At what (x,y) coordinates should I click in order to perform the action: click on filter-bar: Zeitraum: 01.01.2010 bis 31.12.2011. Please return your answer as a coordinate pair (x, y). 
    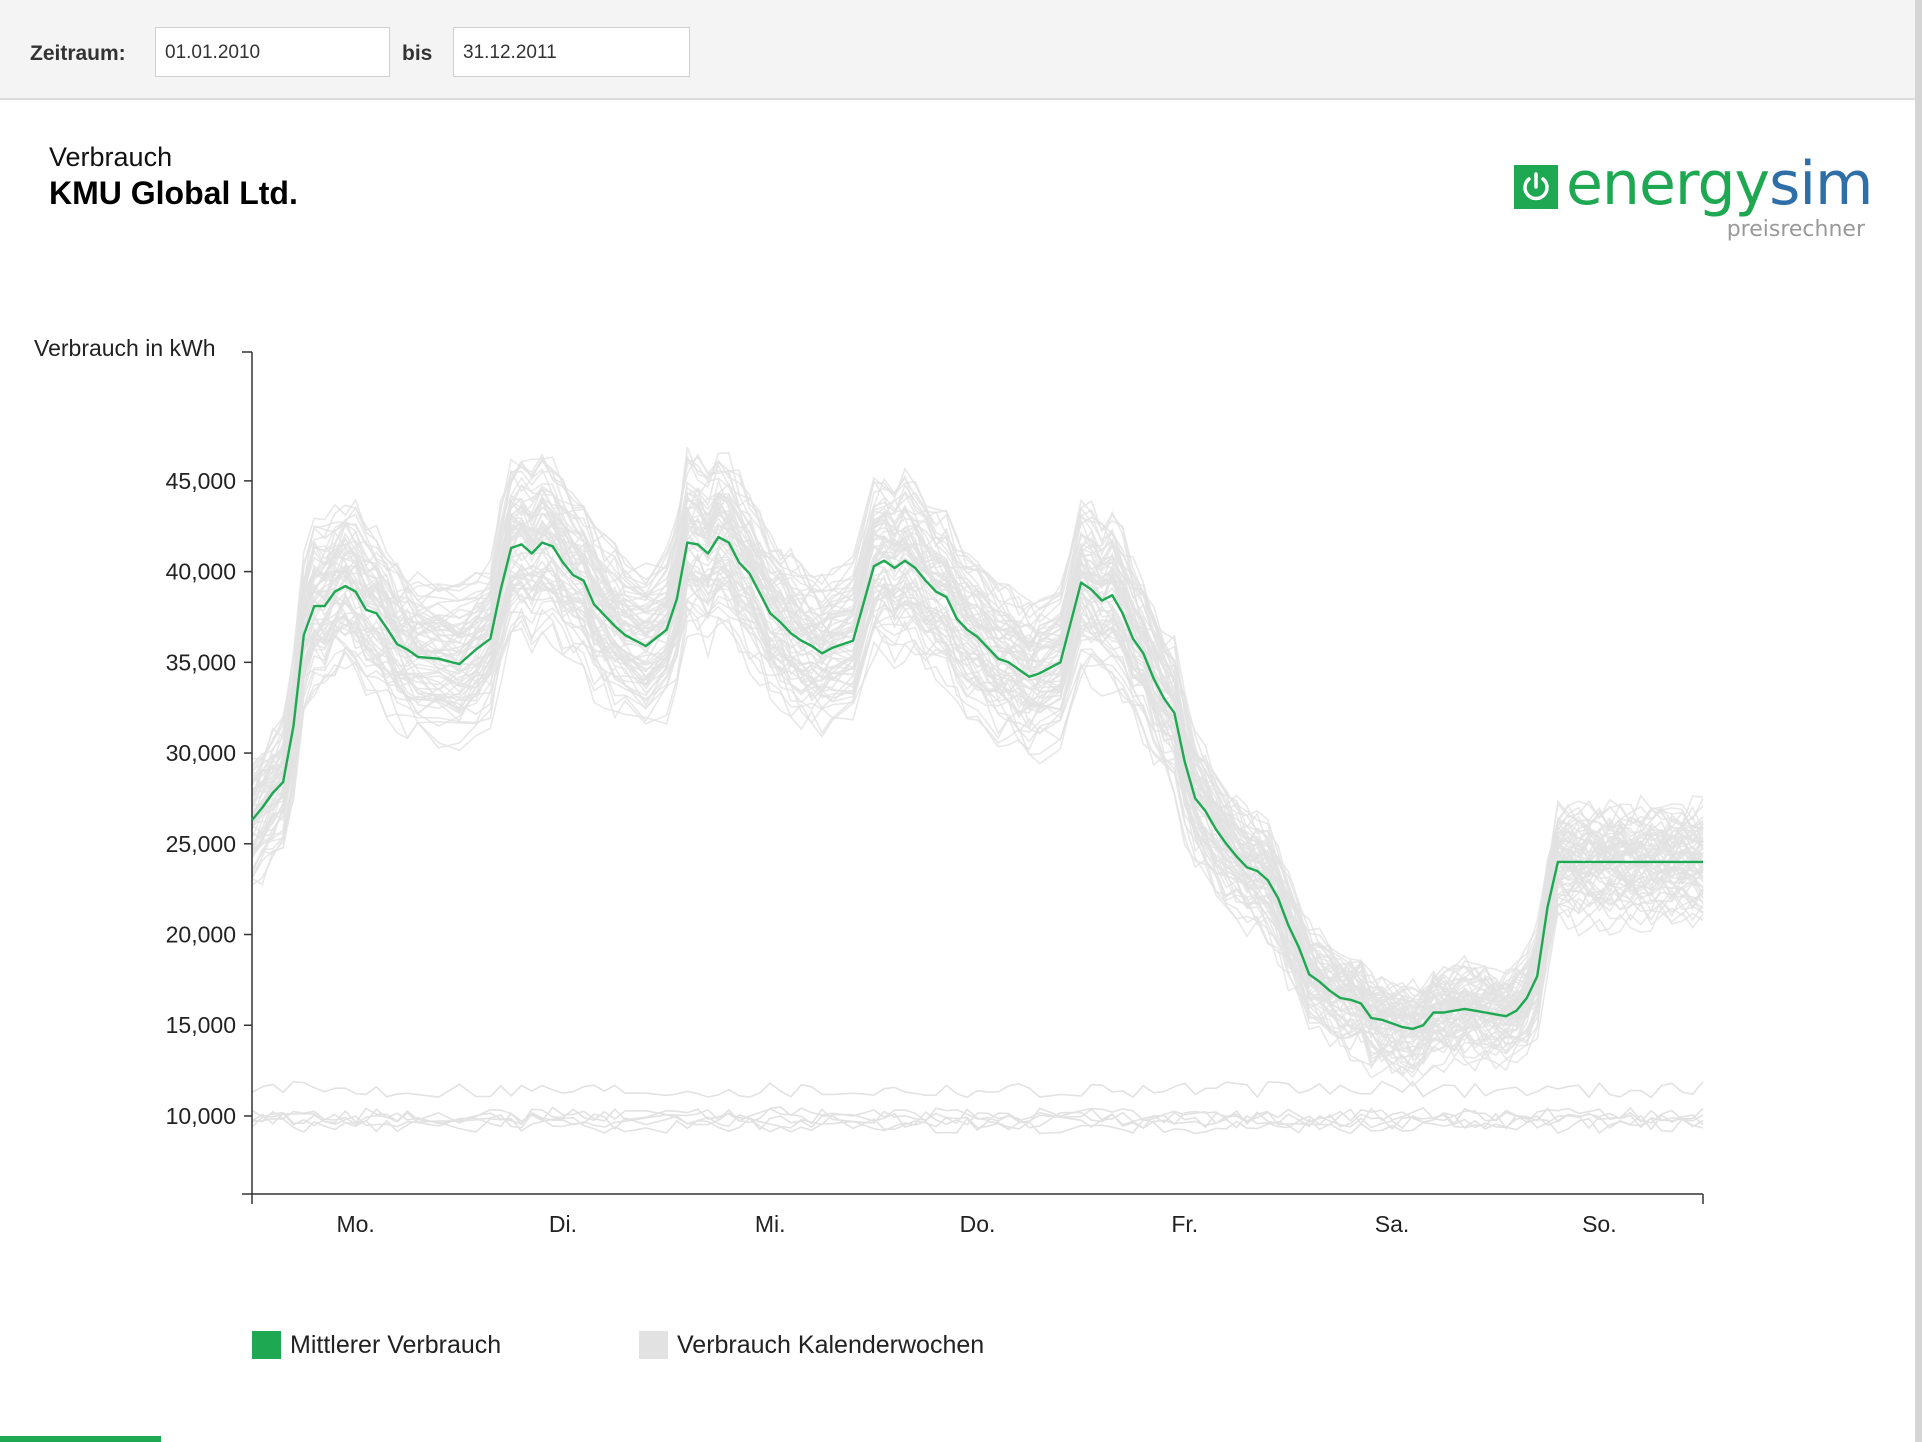
    Looking at the image, I should click on (957, 50).